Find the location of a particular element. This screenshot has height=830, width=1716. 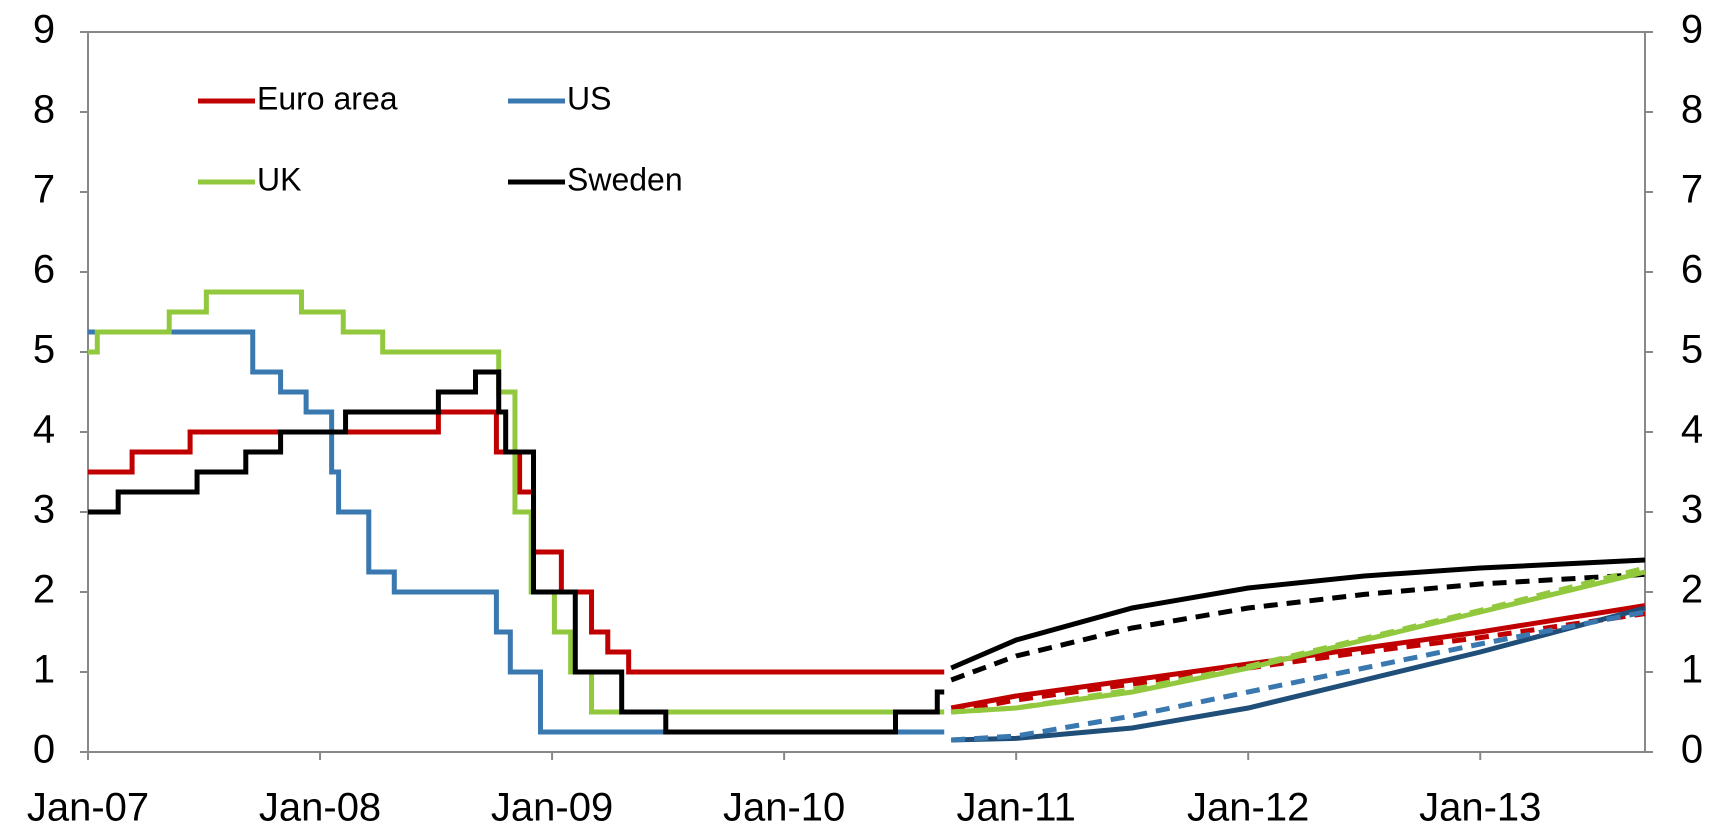

y2-tick-label: 4 is located at coordinates (1692, 430).